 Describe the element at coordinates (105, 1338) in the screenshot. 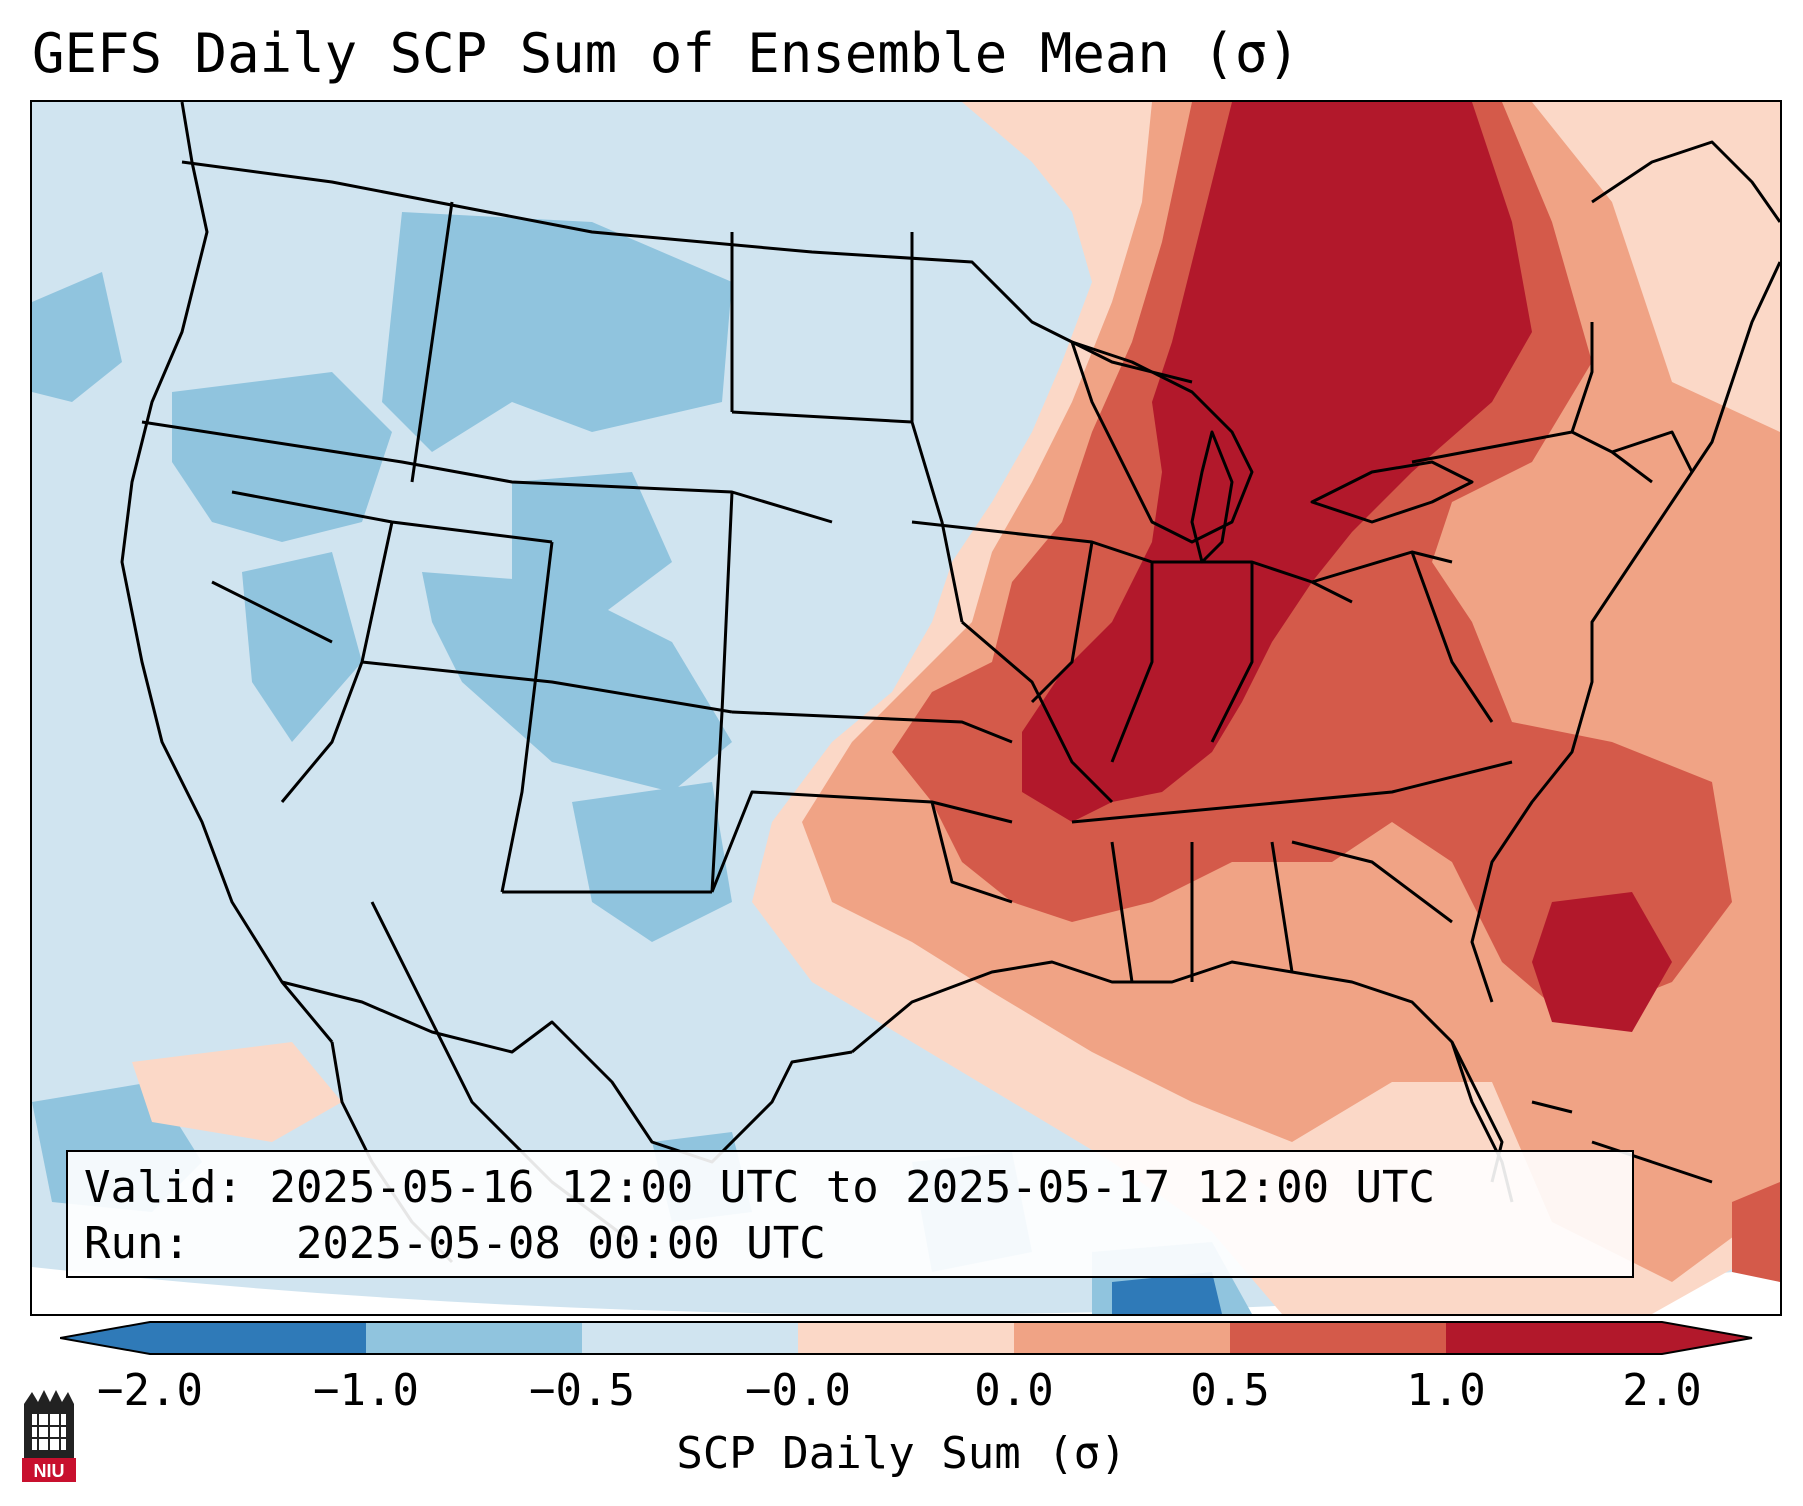

I see `colorbar-extend-low` at that location.